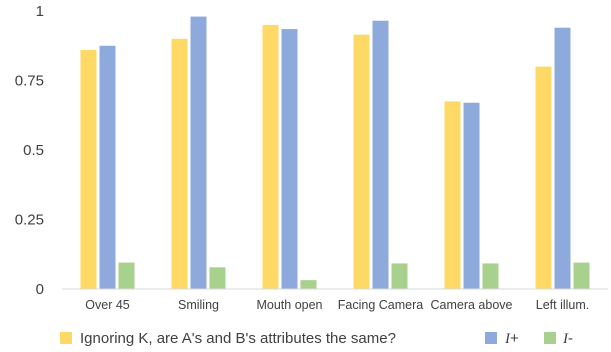  What do you see at coordinates (29, 81) in the screenshot?
I see `y-tick-label: 0.75` at bounding box center [29, 81].